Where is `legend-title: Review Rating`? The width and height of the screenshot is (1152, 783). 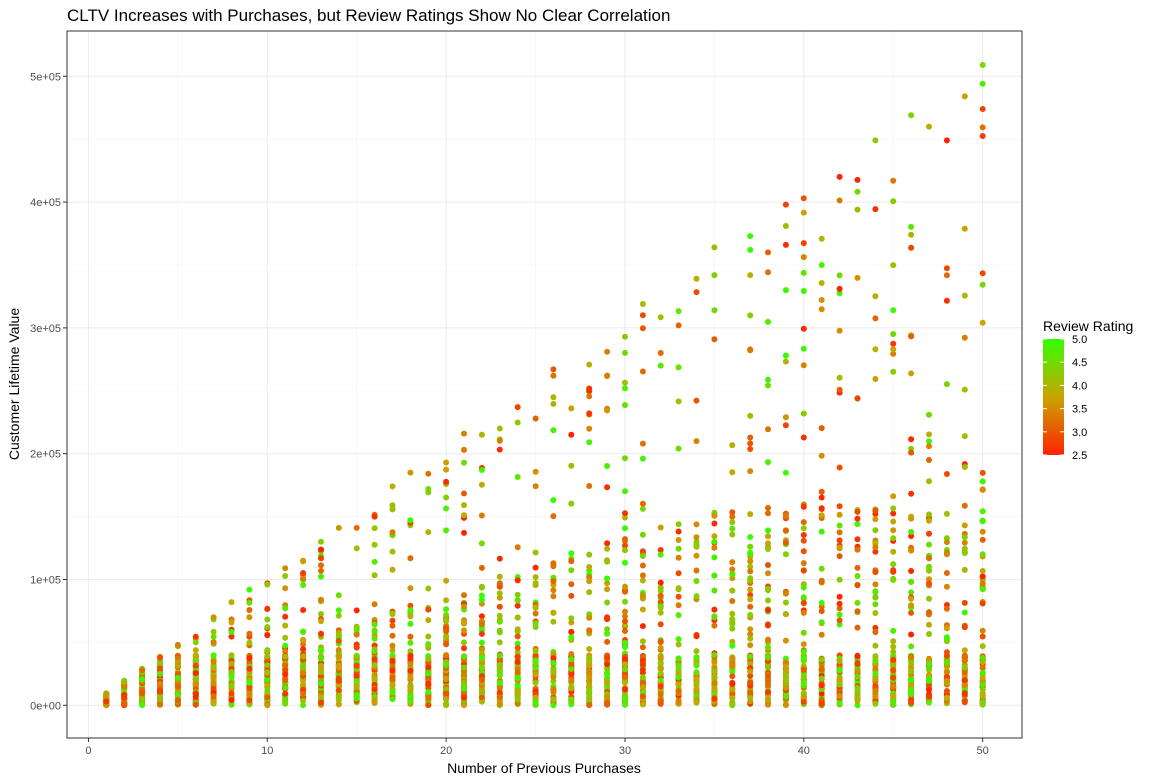
legend-title: Review Rating is located at coordinates (1088, 326).